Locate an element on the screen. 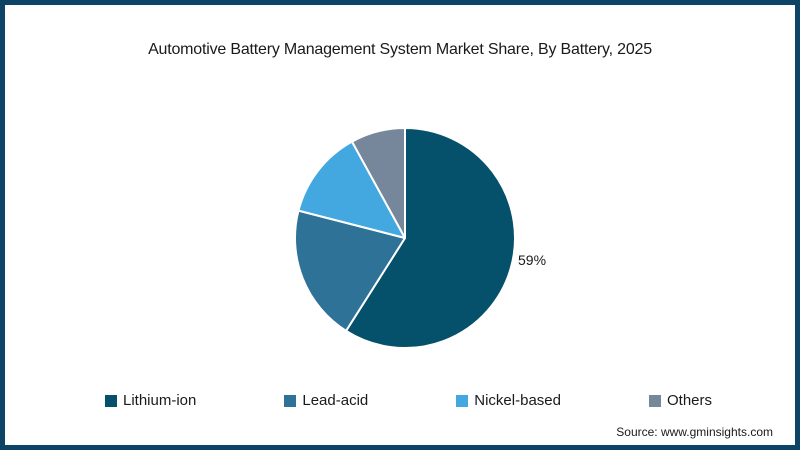 The height and width of the screenshot is (450, 800). pie-slice-lithium-ion is located at coordinates (430, 238).